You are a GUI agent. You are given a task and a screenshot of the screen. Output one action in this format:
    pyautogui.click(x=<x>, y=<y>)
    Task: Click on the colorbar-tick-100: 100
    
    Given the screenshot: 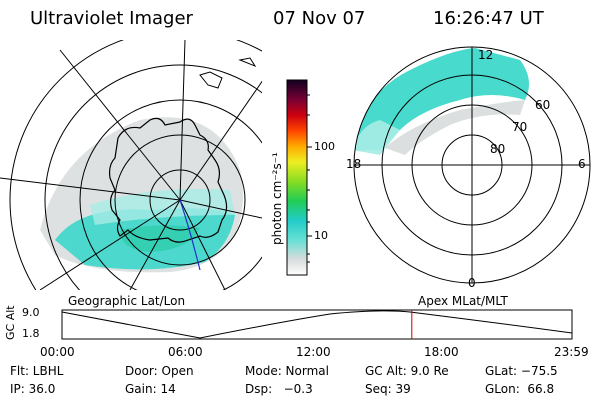 What is the action you would take?
    pyautogui.click(x=324, y=146)
    